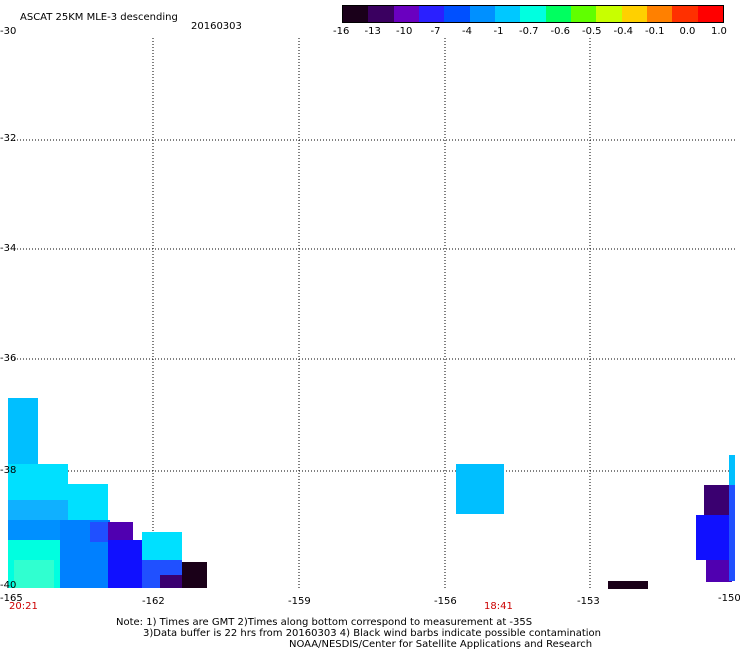 The image size is (740, 650). What do you see at coordinates (153, 601) in the screenshot?
I see `x-label-162: -162` at bounding box center [153, 601].